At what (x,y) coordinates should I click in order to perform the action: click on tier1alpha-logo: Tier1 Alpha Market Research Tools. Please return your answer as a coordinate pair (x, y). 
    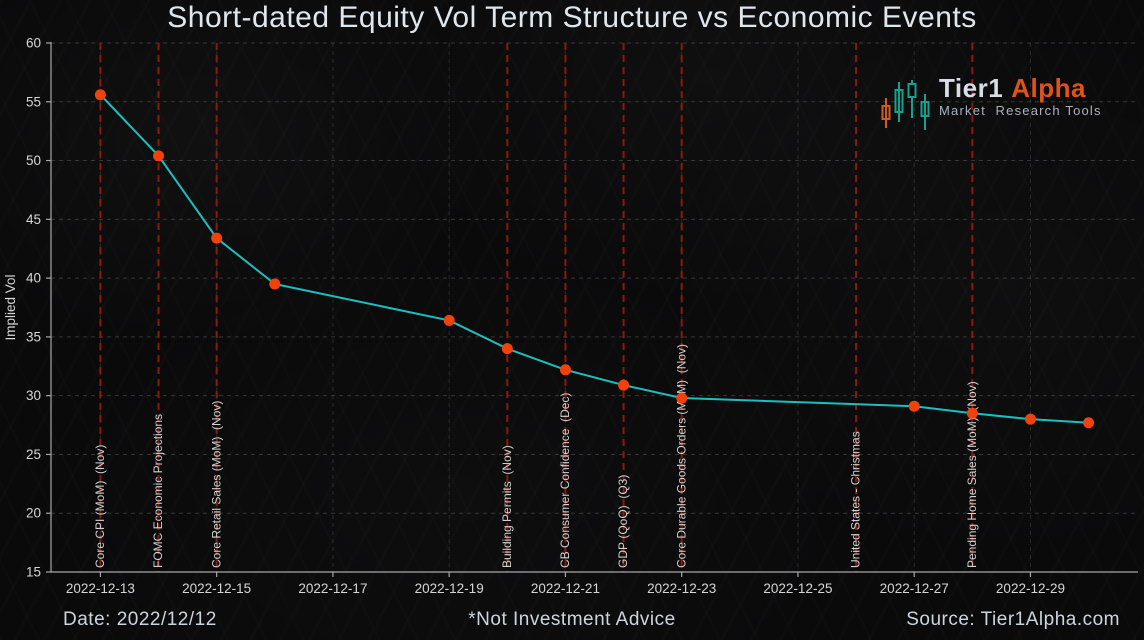
    Looking at the image, I should click on (991, 104).